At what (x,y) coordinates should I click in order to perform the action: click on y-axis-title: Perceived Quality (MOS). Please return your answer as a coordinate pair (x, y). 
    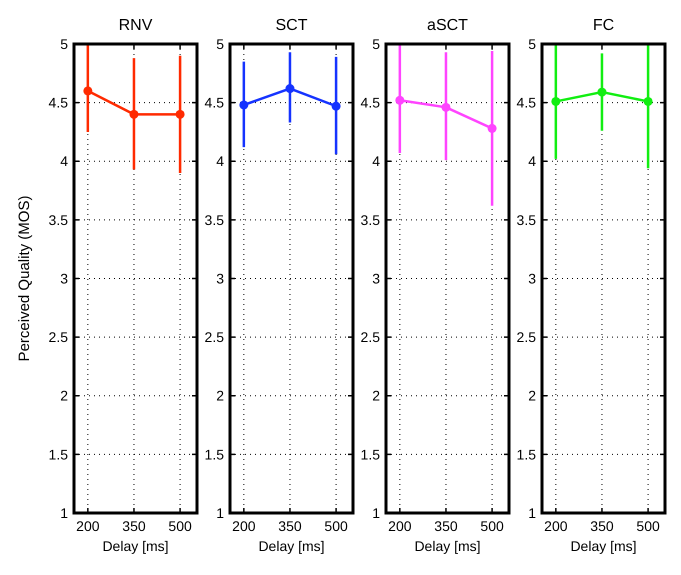
    Looking at the image, I should click on (24, 279).